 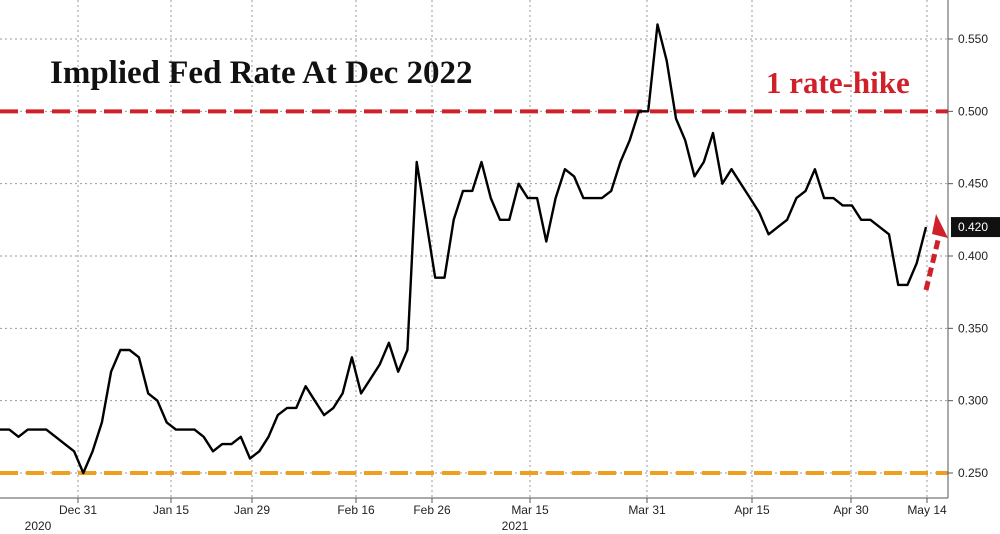 What do you see at coordinates (973, 111) in the screenshot?
I see `y-tick-label: 0.500` at bounding box center [973, 111].